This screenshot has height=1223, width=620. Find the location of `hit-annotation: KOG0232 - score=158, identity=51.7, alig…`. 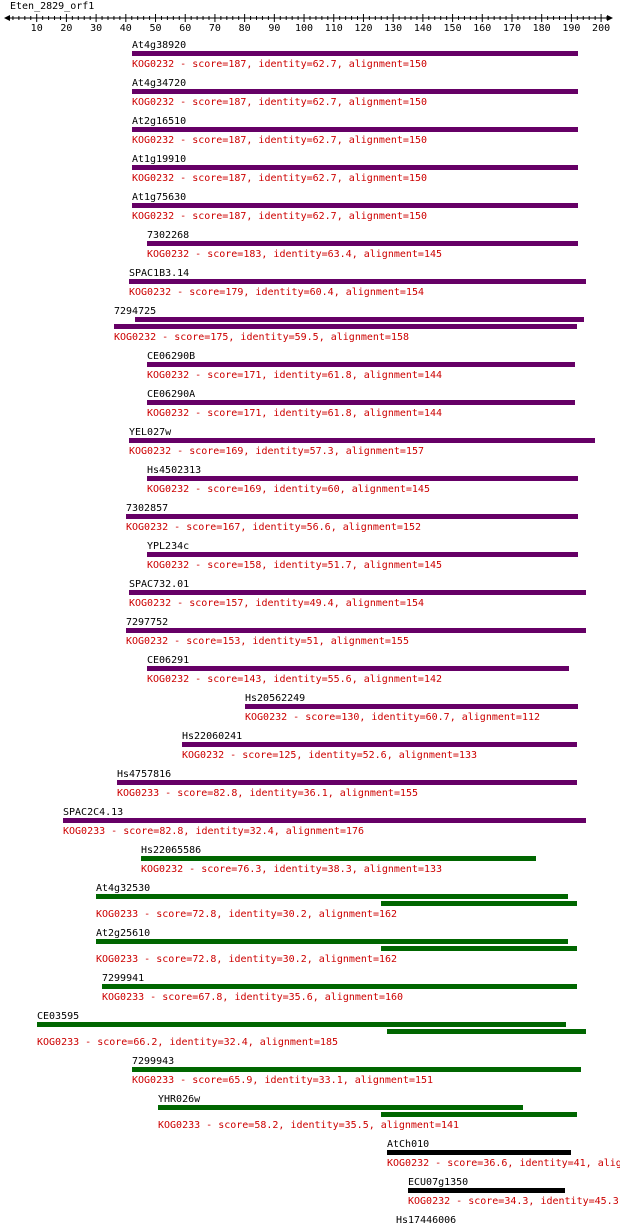

hit-annotation: KOG0232 - score=158, identity=51.7, alig… is located at coordinates (295, 565).